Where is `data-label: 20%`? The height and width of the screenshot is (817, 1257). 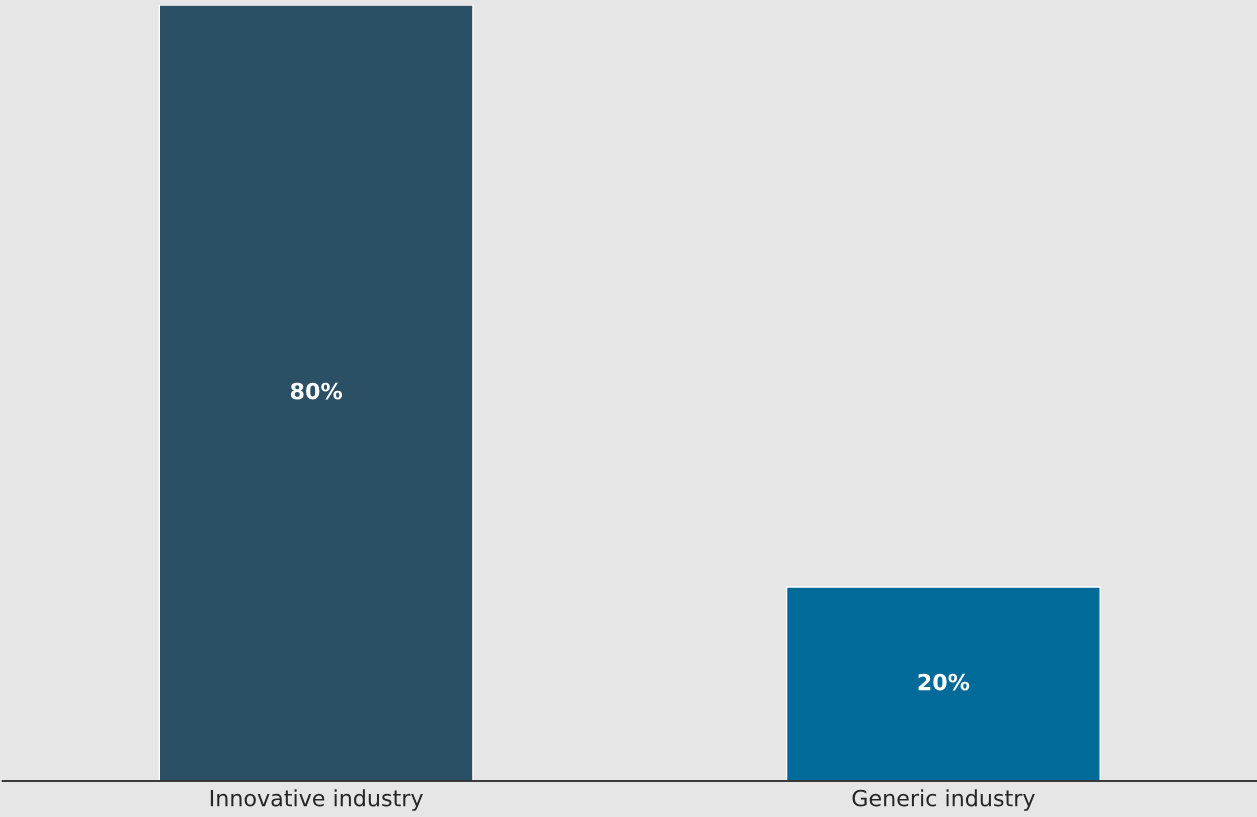 data-label: 20% is located at coordinates (944, 682).